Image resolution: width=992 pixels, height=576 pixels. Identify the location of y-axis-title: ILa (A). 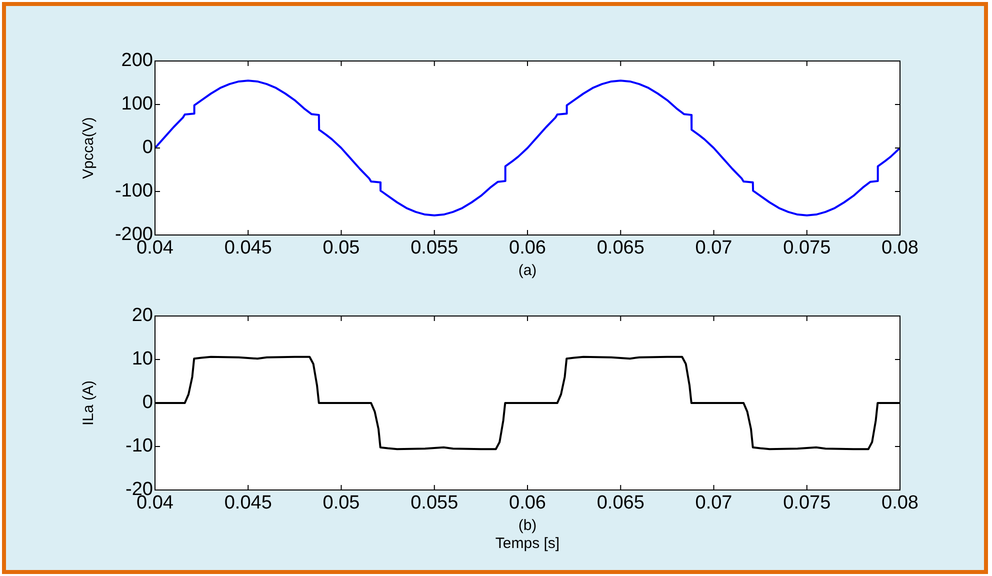
(89, 403).